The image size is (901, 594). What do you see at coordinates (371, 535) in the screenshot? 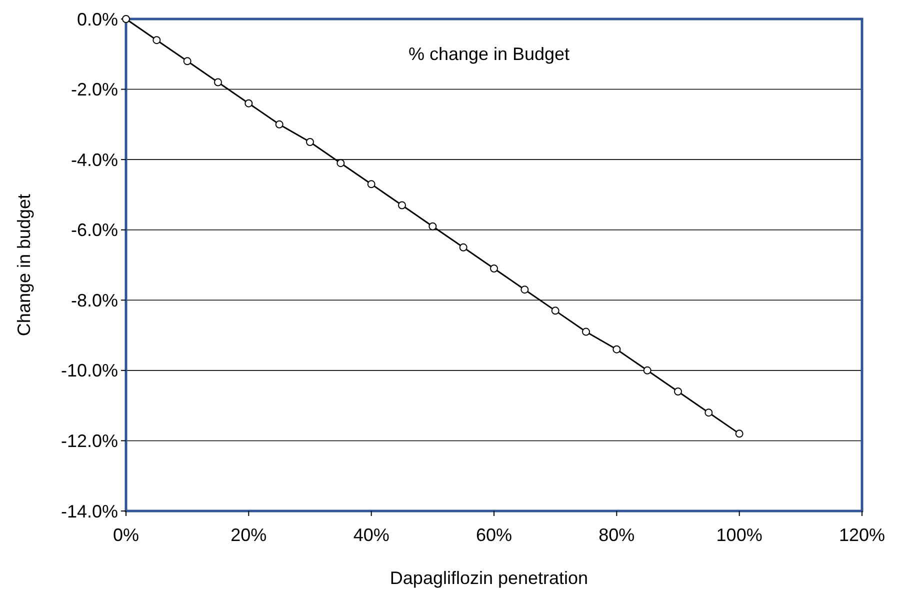
I see `x-tick-label: 40%` at bounding box center [371, 535].